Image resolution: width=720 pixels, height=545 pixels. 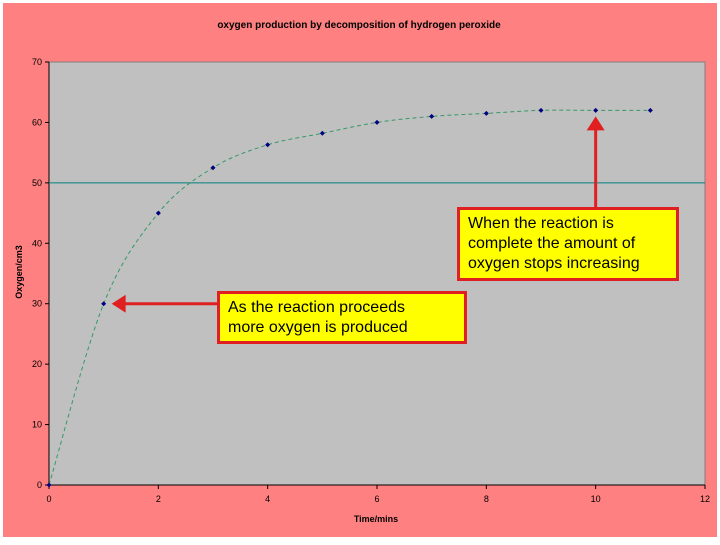 I want to click on y-tick-label: 20, so click(x=37, y=364).